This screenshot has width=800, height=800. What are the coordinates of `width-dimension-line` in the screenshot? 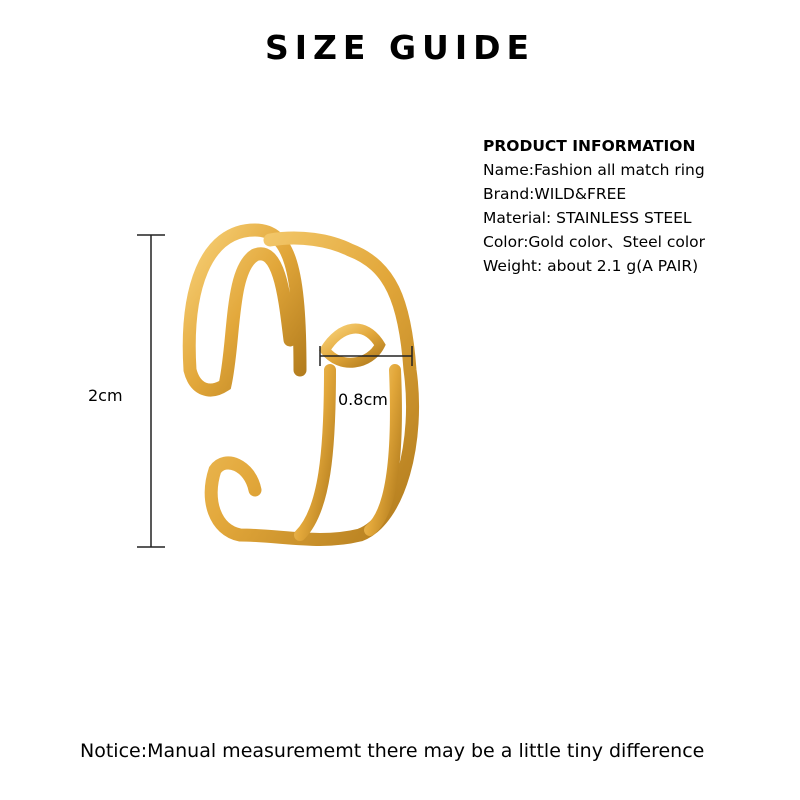 It's located at (366, 356).